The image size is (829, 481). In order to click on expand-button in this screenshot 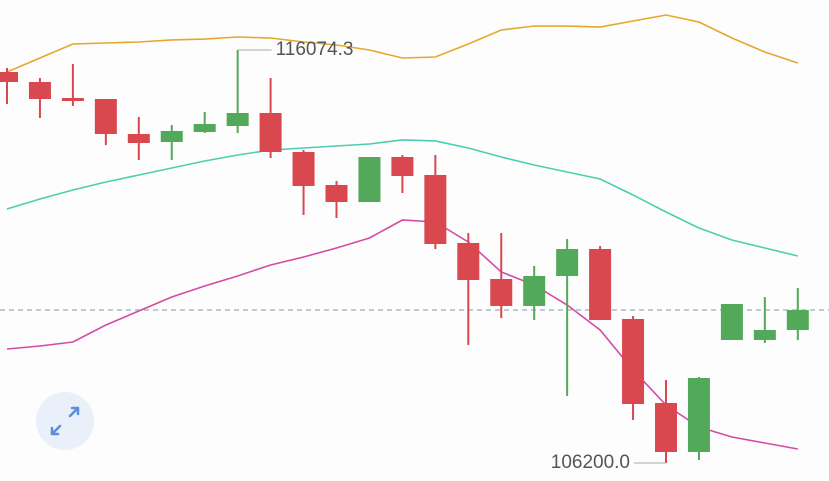, I will do `click(65, 421)`.